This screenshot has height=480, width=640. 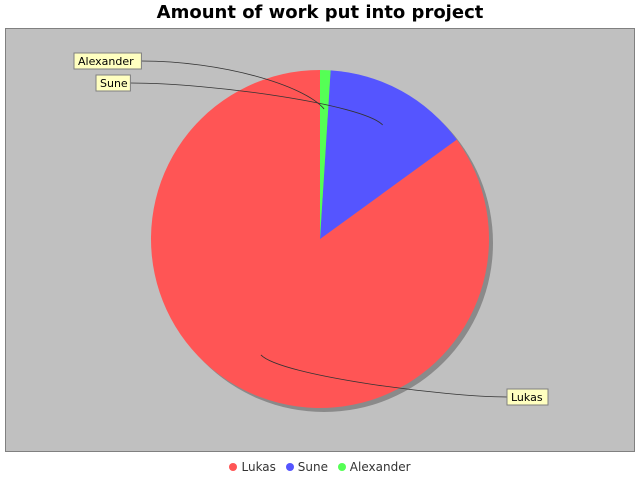 What do you see at coordinates (312, 467) in the screenshot?
I see `legend-label: Sune` at bounding box center [312, 467].